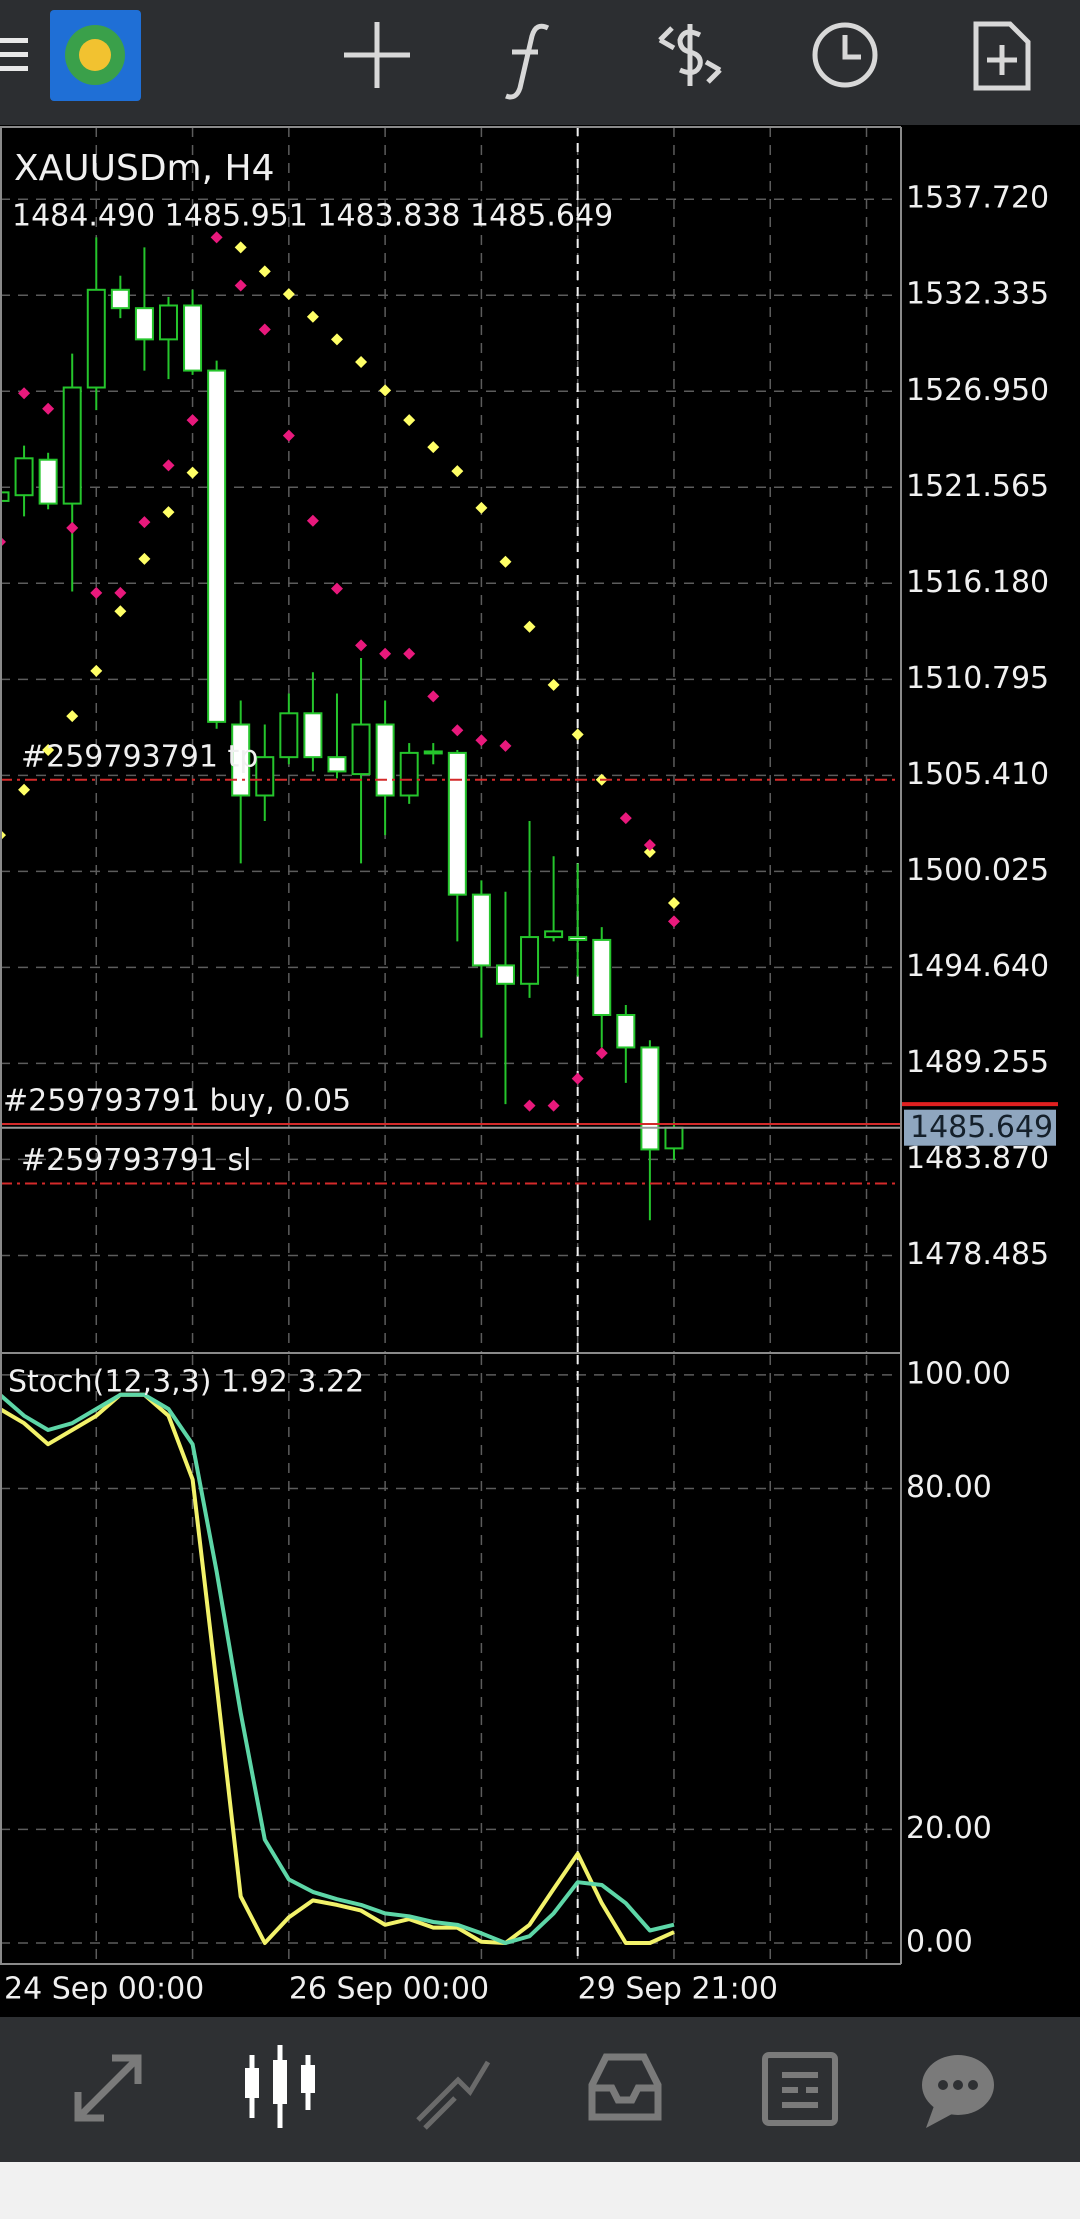  Describe the element at coordinates (527, 61) in the screenshot. I see `indicators-button` at that location.